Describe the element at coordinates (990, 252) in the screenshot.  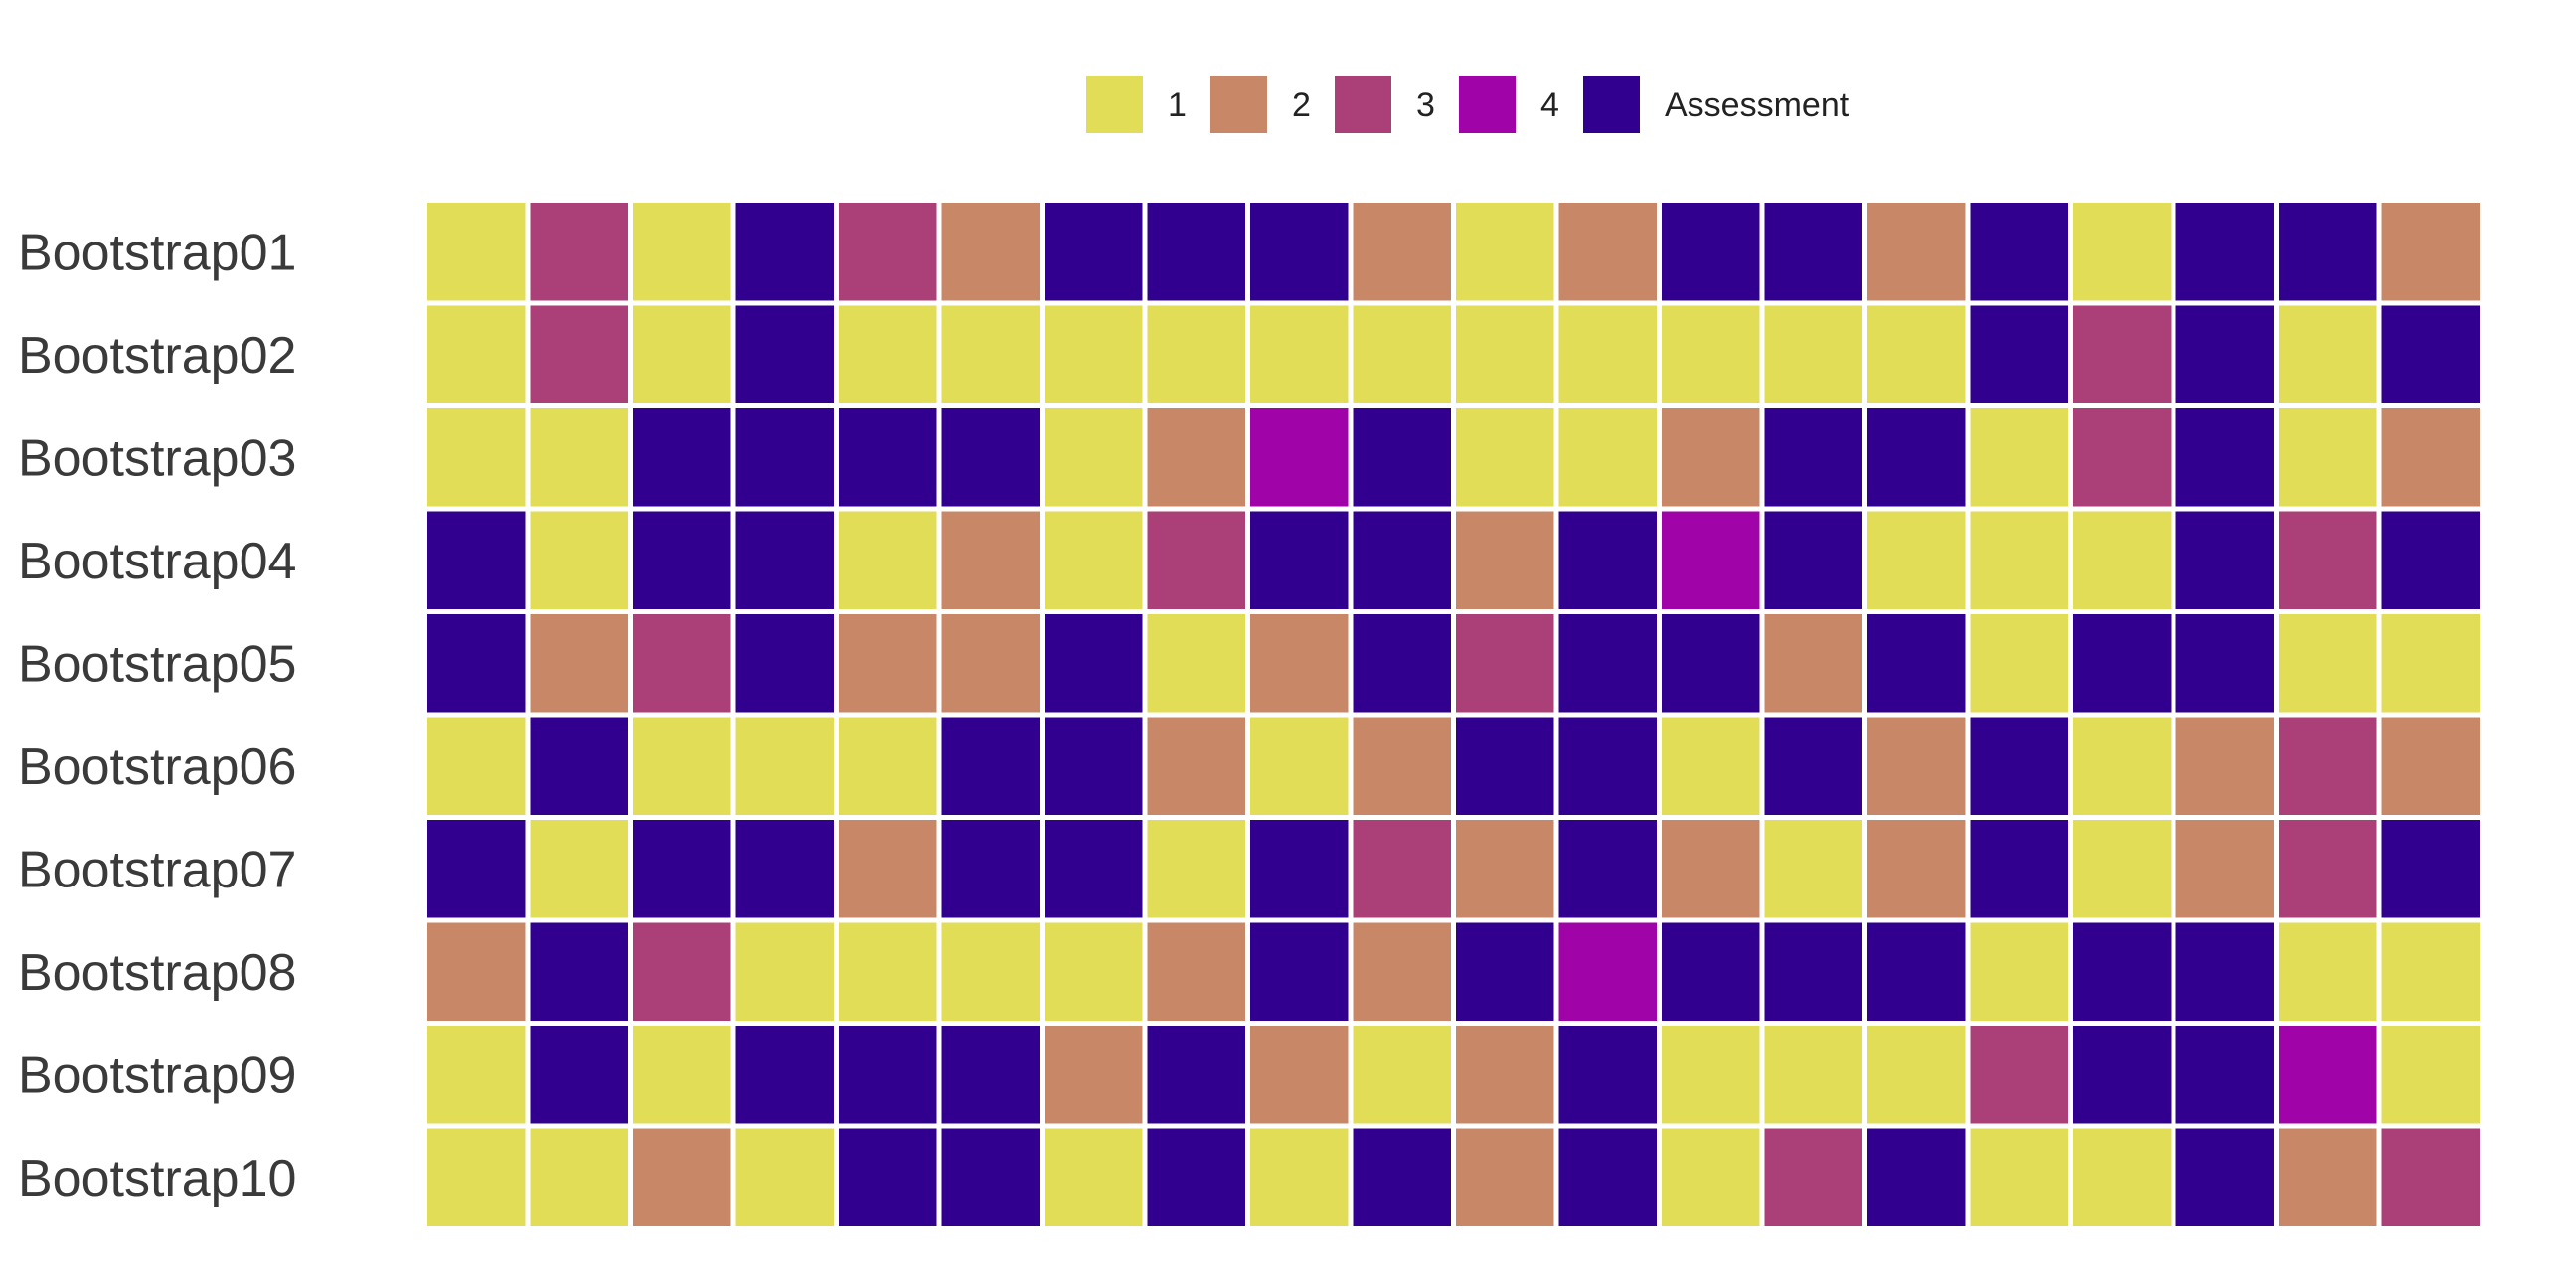
I see `heatmap-cell-r1-c6` at that location.